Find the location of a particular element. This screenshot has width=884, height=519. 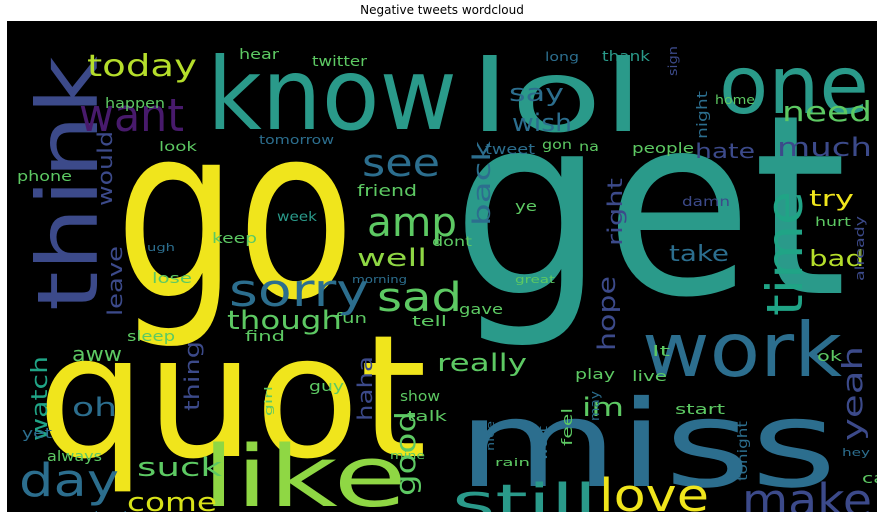

word-find: find is located at coordinates (265, 337).